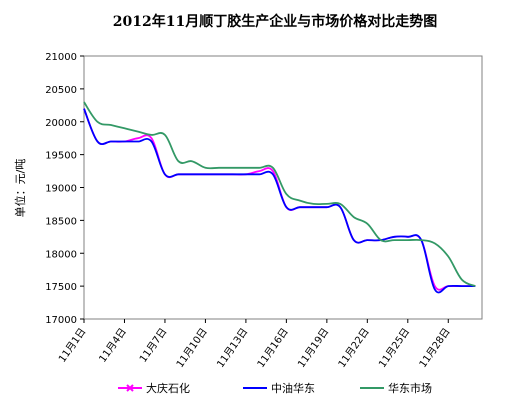 This screenshot has width=528, height=412. Describe the element at coordinates (275, 21) in the screenshot. I see `chart-title: 2012年11月顺丁胶生产企业与市场价格对比走势图` at that location.